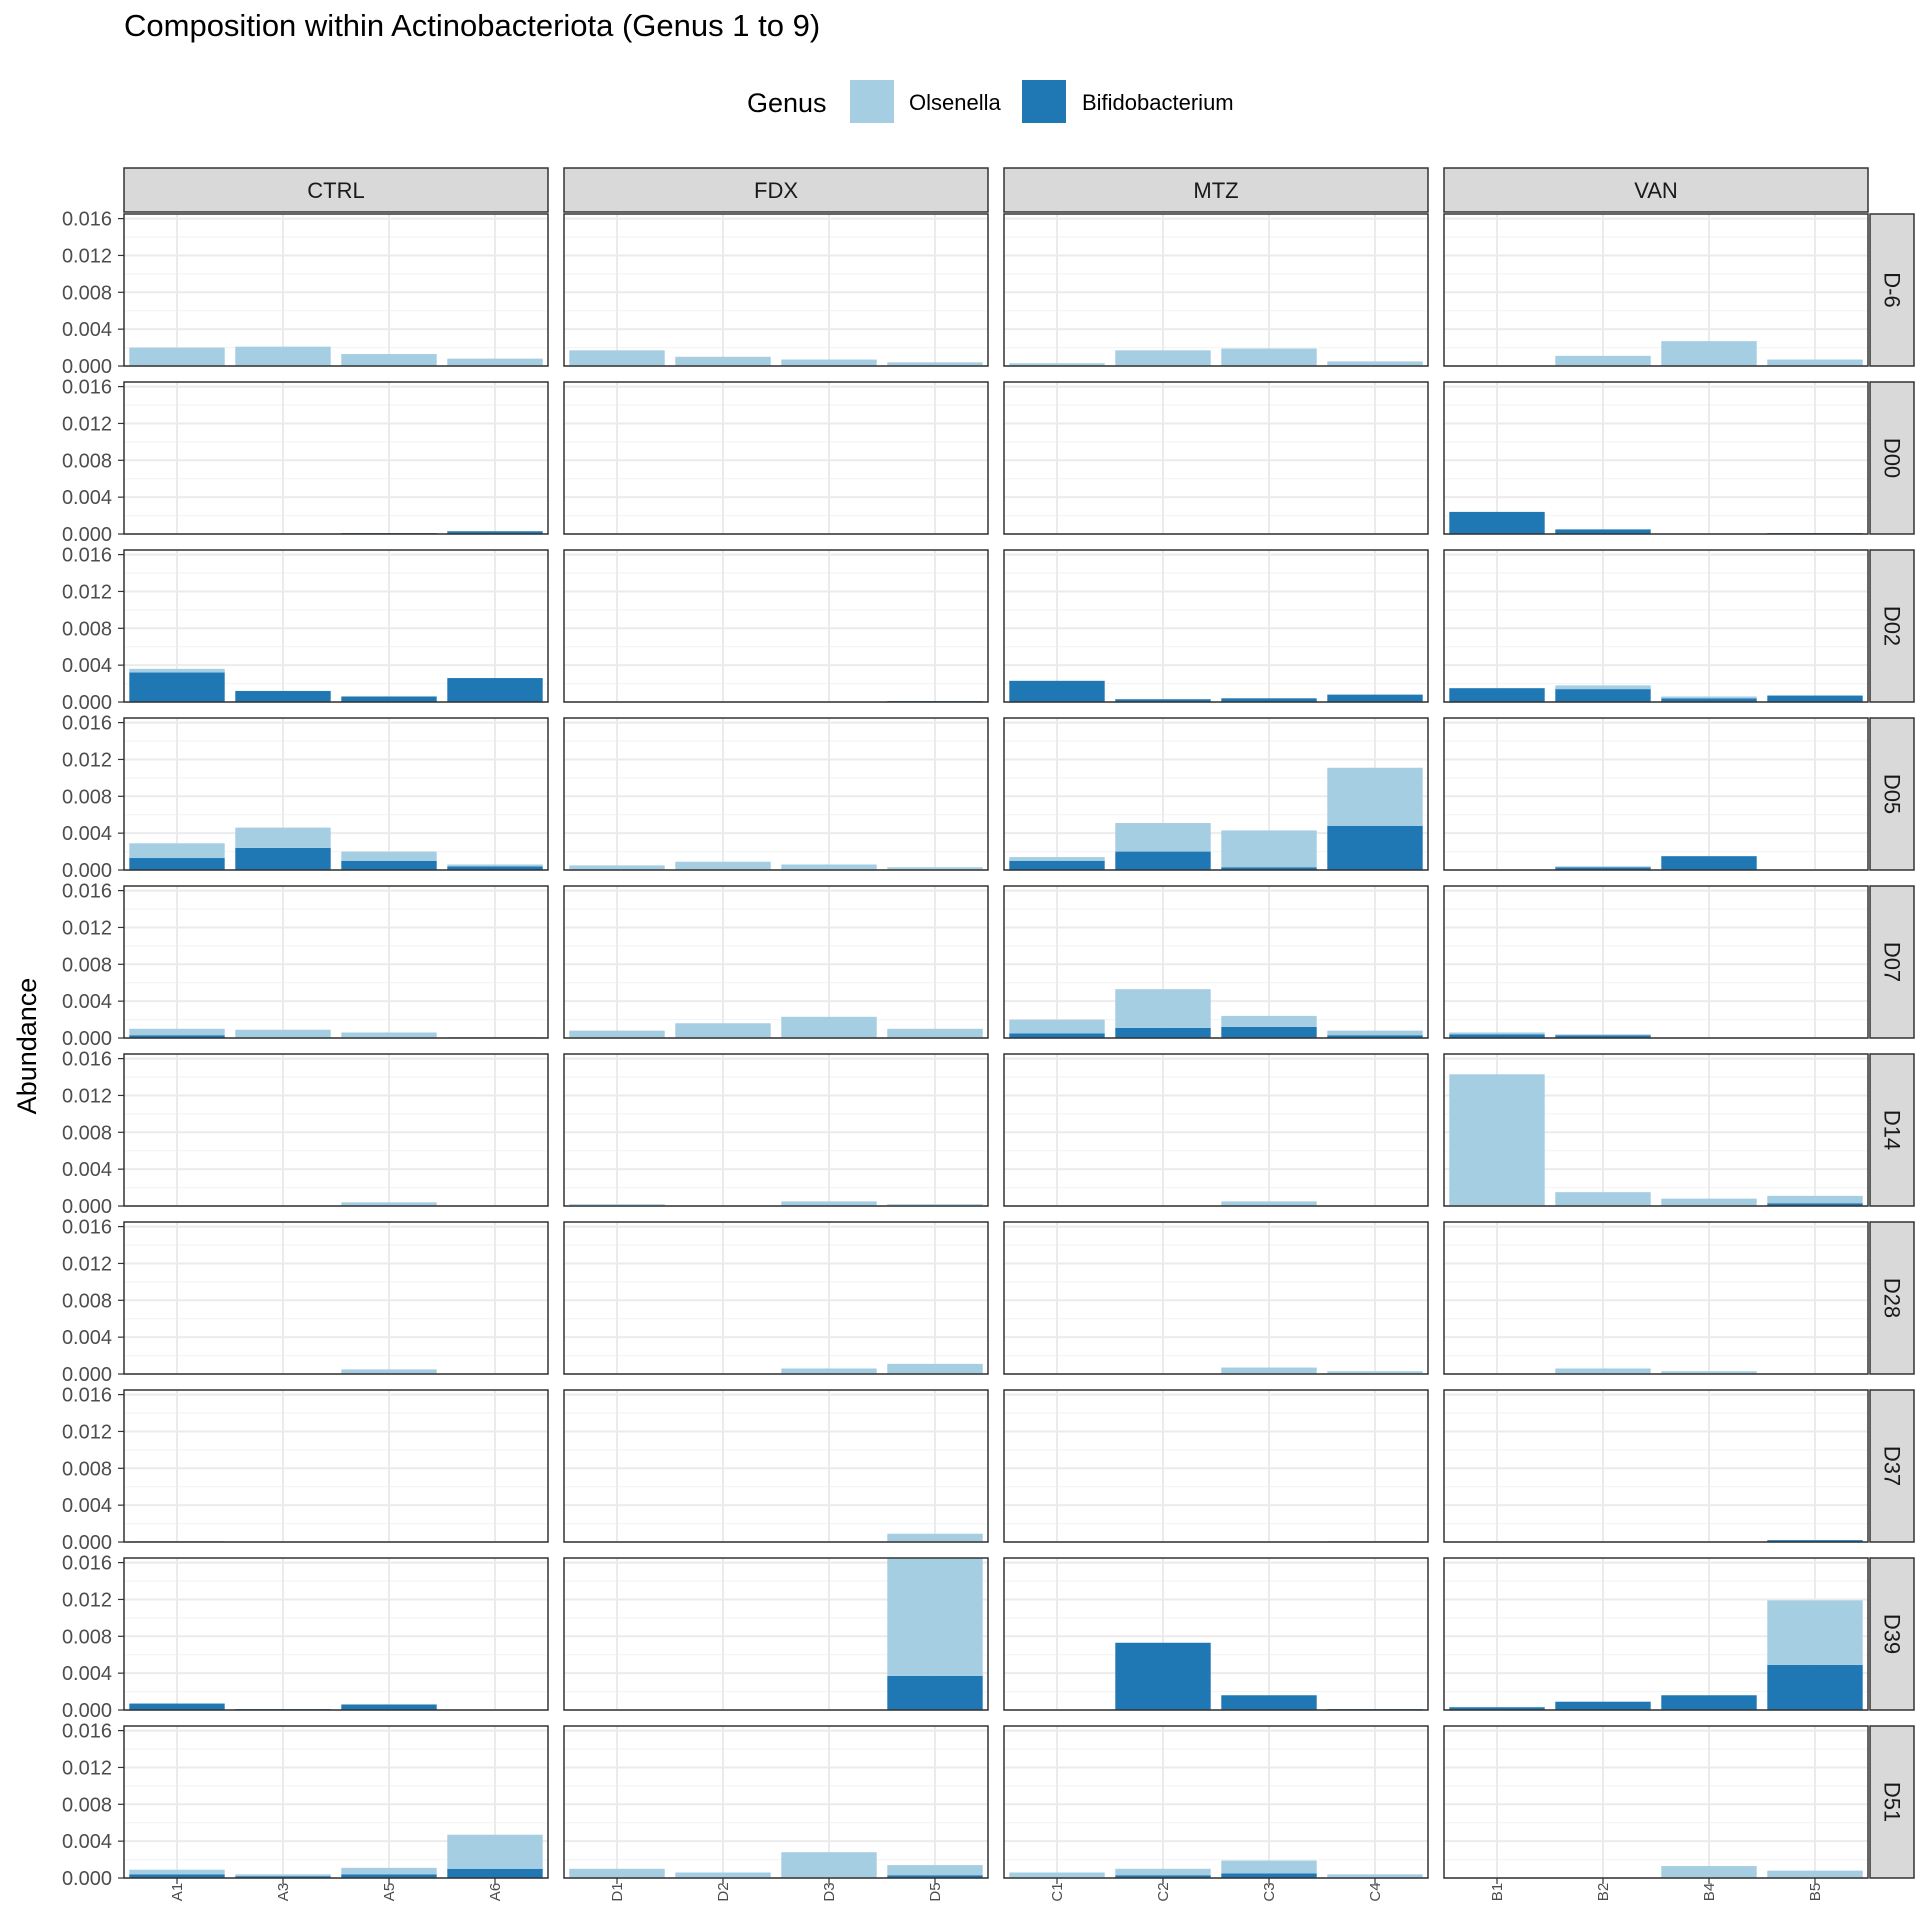 The height and width of the screenshot is (1920, 1920). Describe the element at coordinates (935, 1033) in the screenshot. I see `bar-olsenella-d07-d5` at that location.